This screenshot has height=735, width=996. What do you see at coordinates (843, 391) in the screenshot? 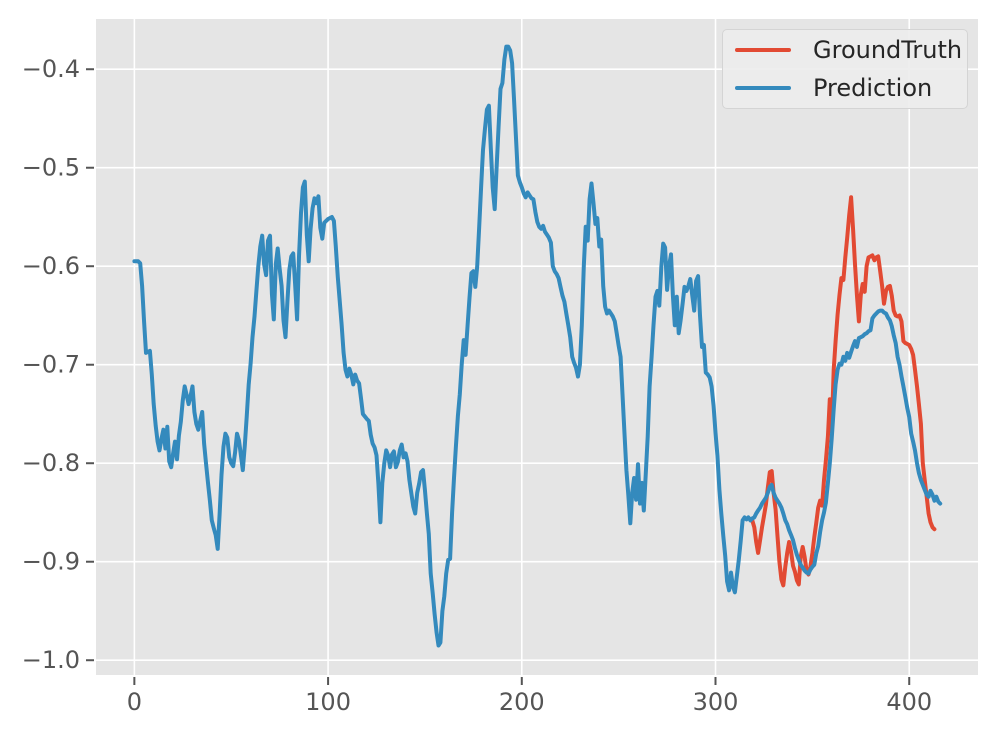
I see `series-line-groundtruth` at bounding box center [843, 391].